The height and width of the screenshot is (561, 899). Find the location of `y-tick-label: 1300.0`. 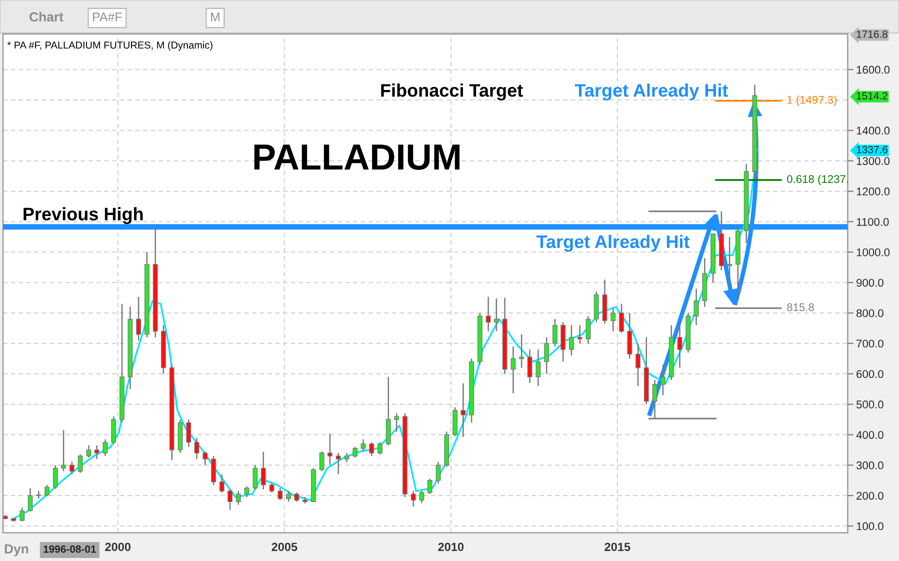

y-tick-label: 1300.0 is located at coordinates (873, 161).